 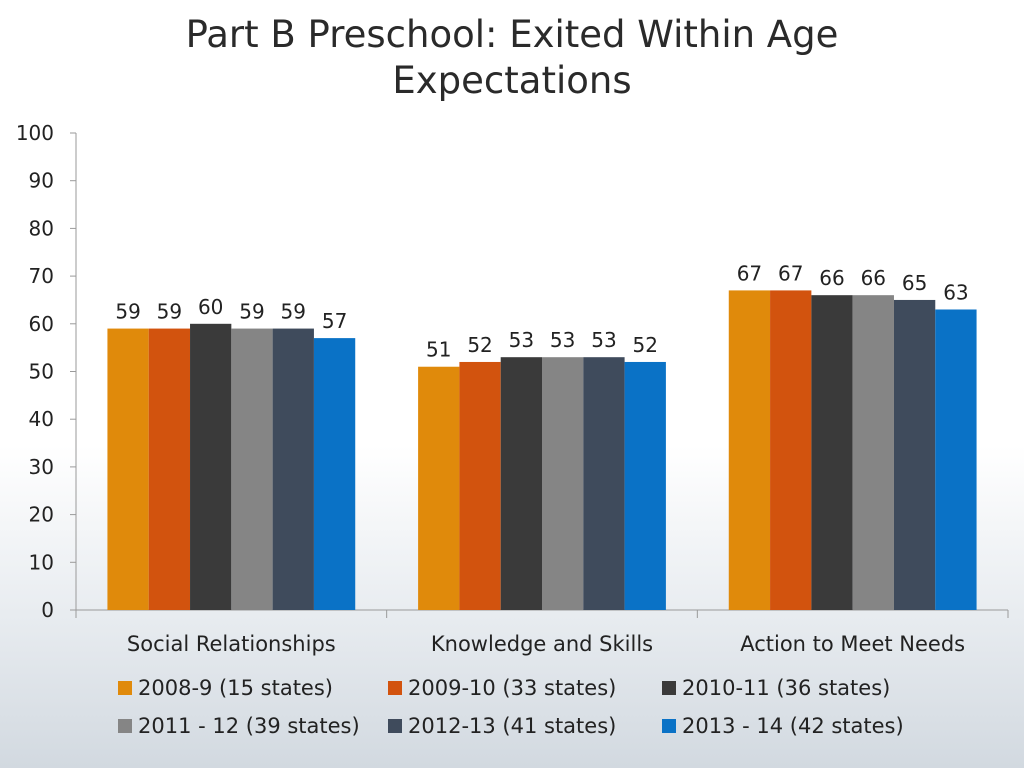 I want to click on legend-item: 2013 - 14 (42 states), so click(x=827, y=726).